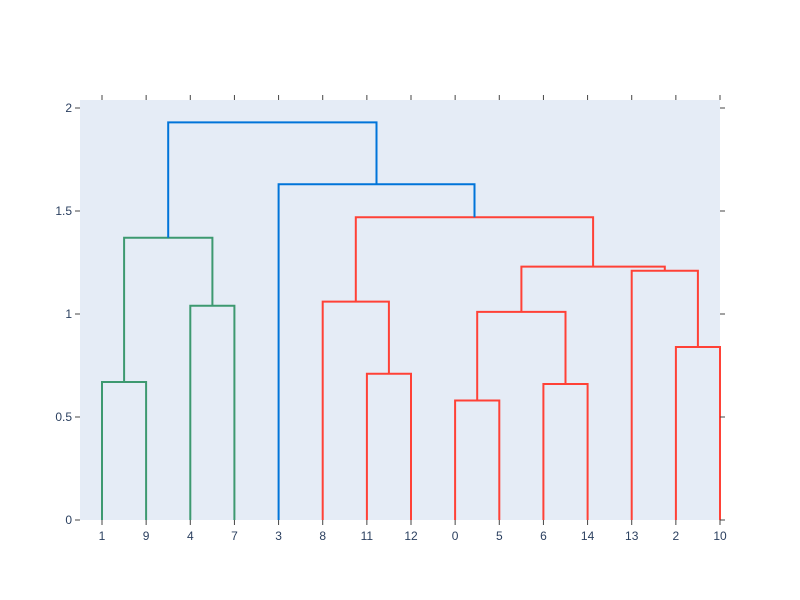 This screenshot has height=600, width=800. Describe the element at coordinates (68, 520) in the screenshot. I see `y-tick-label-0: 0` at that location.